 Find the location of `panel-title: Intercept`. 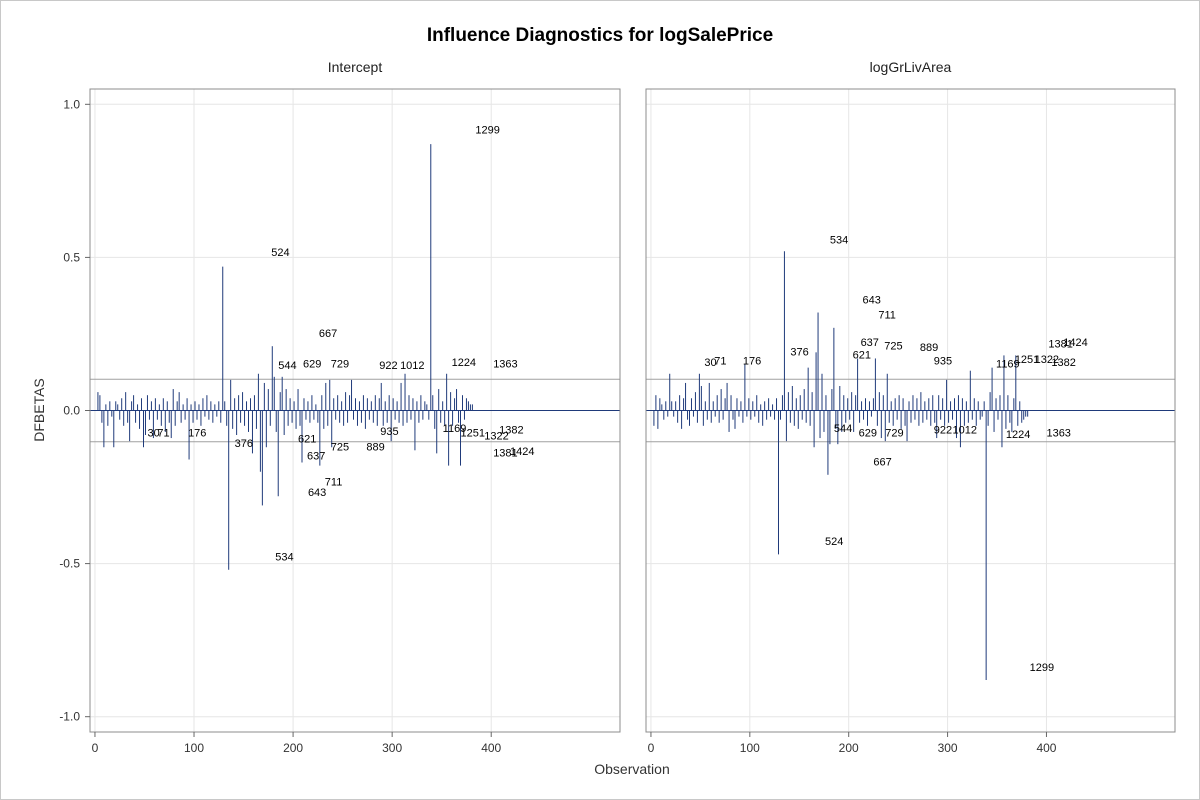

panel-title: Intercept is located at coordinates (355, 67).